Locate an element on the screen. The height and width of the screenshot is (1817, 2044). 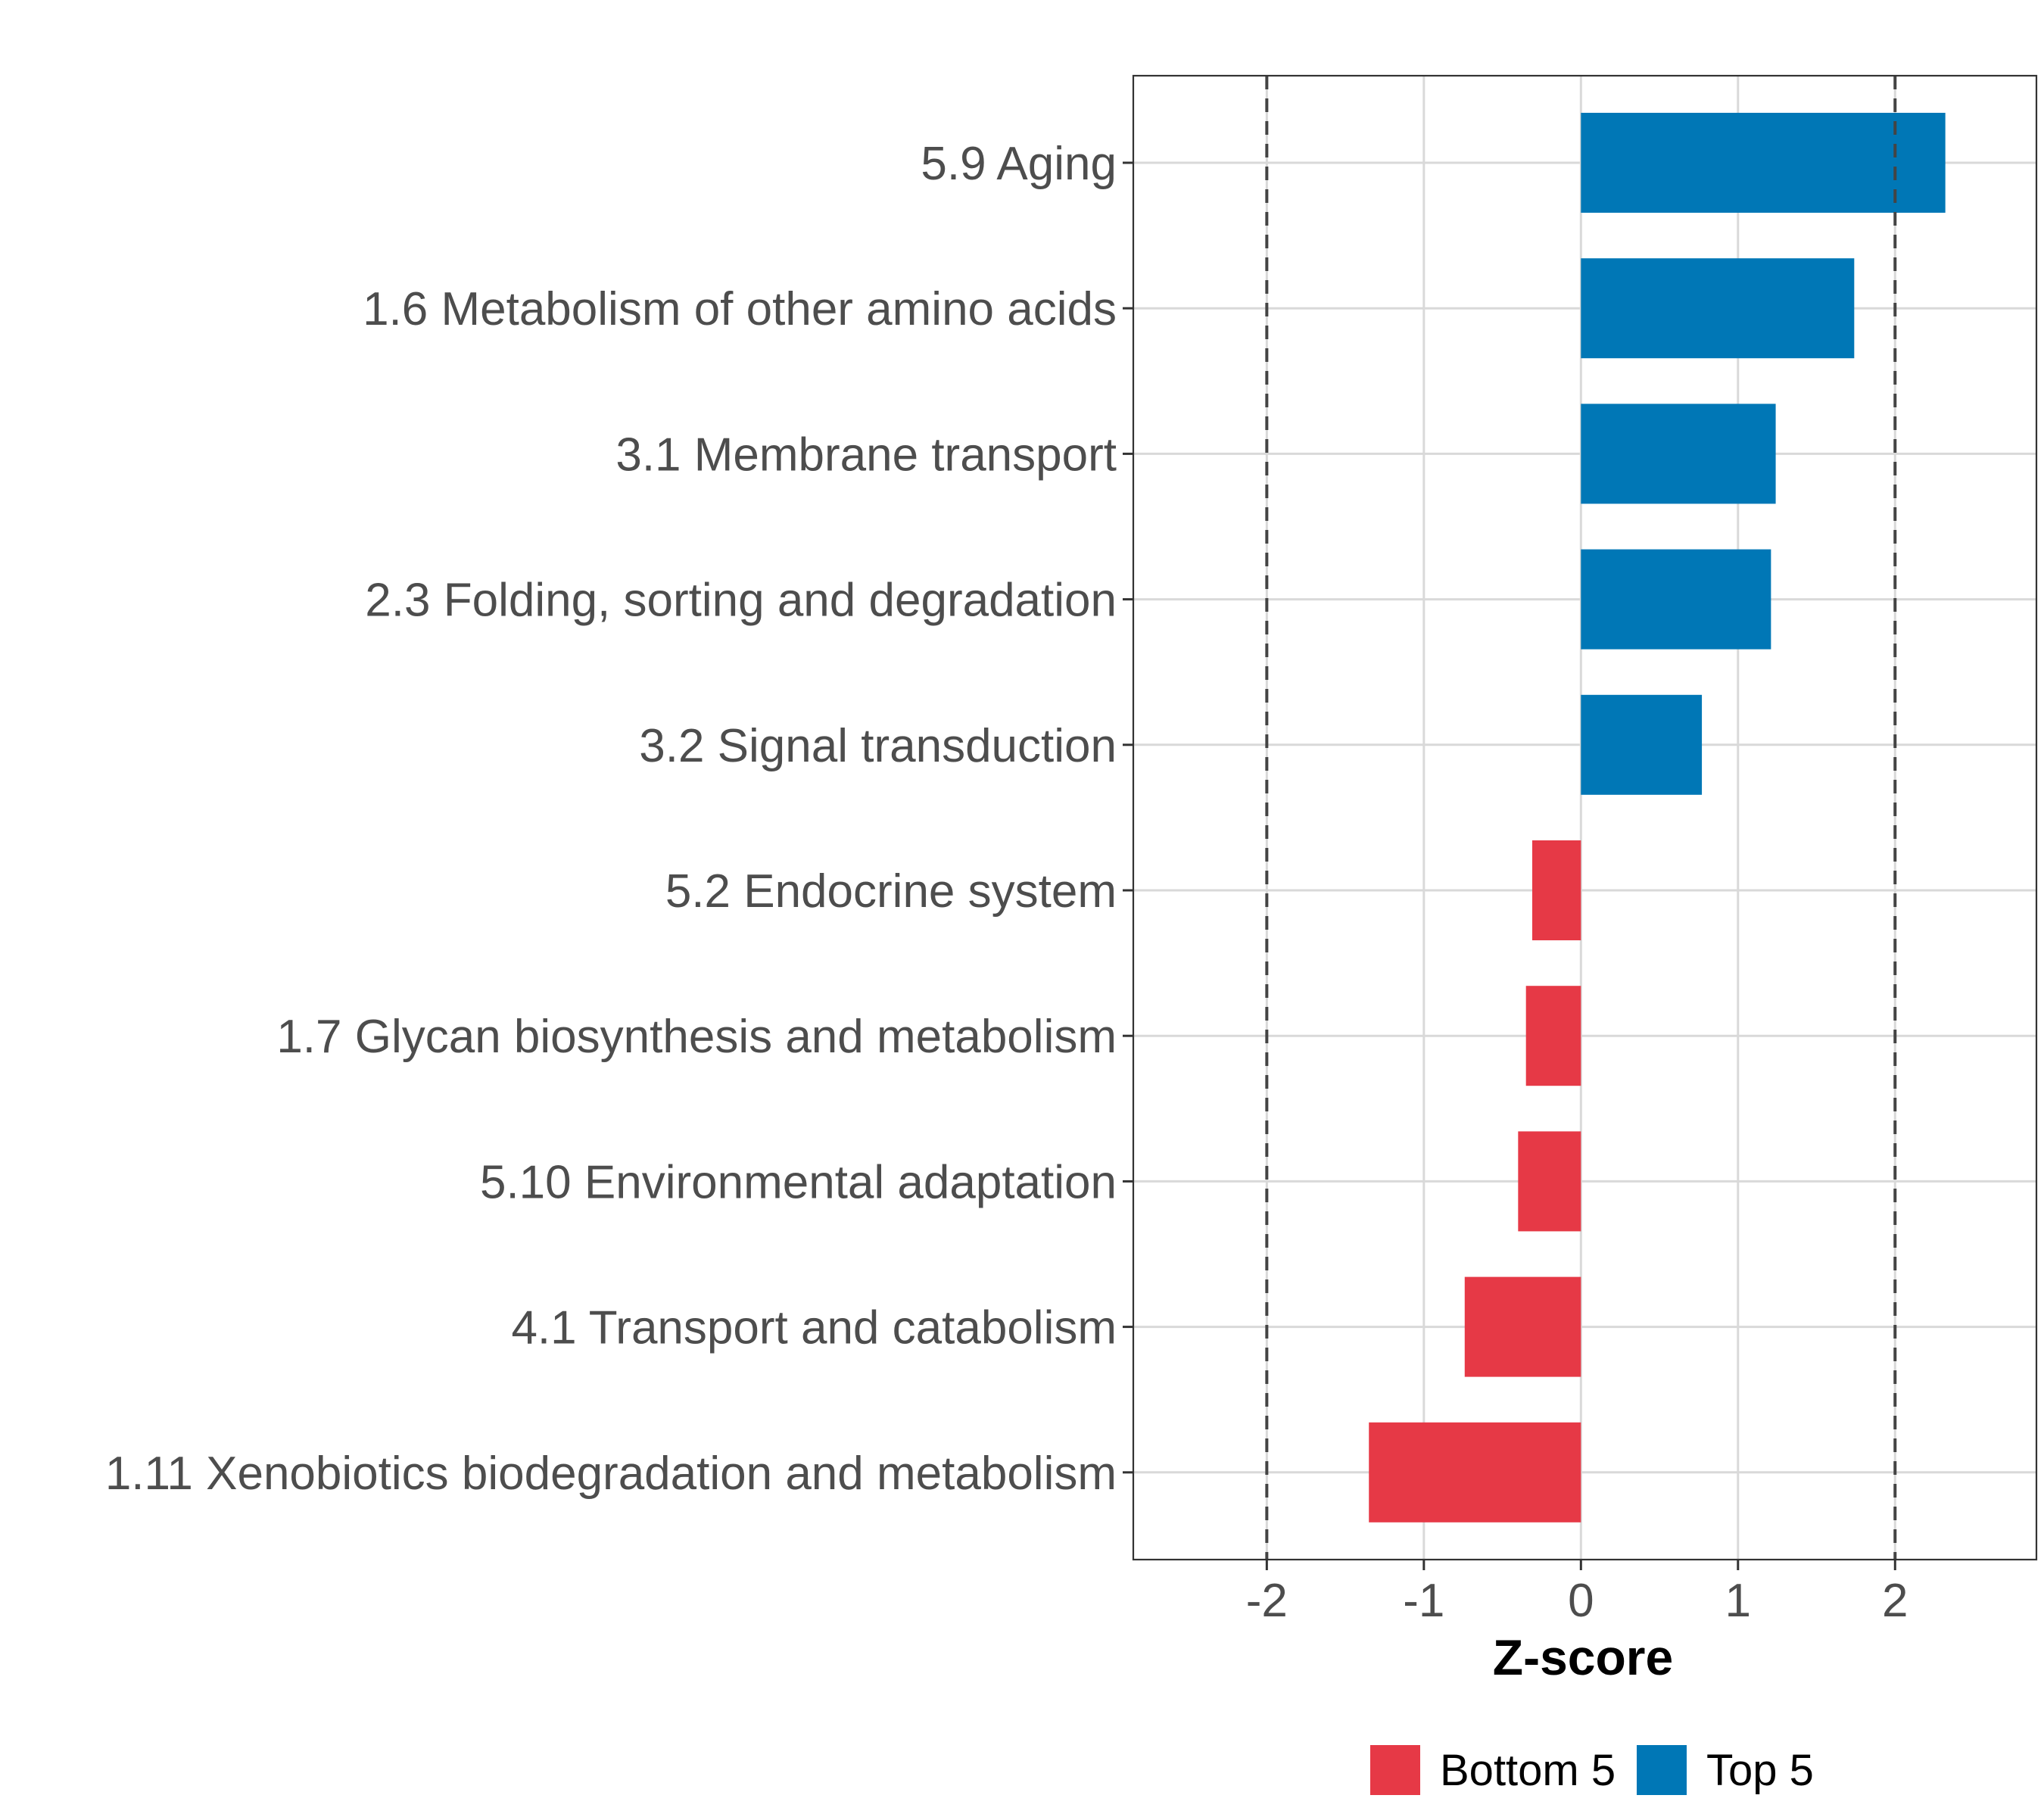
y-tick-label: 1.7 Glycan biosynthesis and metabolism is located at coordinates (696, 1037).